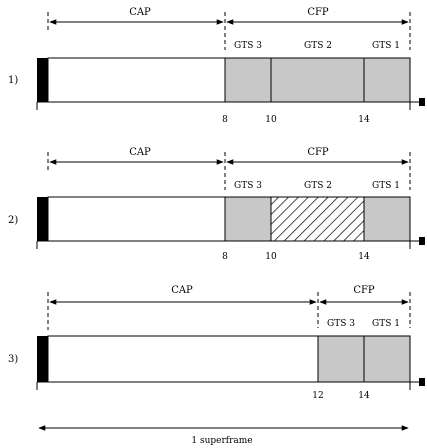 The image size is (427, 448). What do you see at coordinates (13, 220) in the screenshot?
I see `row-label: 2)` at bounding box center [13, 220].